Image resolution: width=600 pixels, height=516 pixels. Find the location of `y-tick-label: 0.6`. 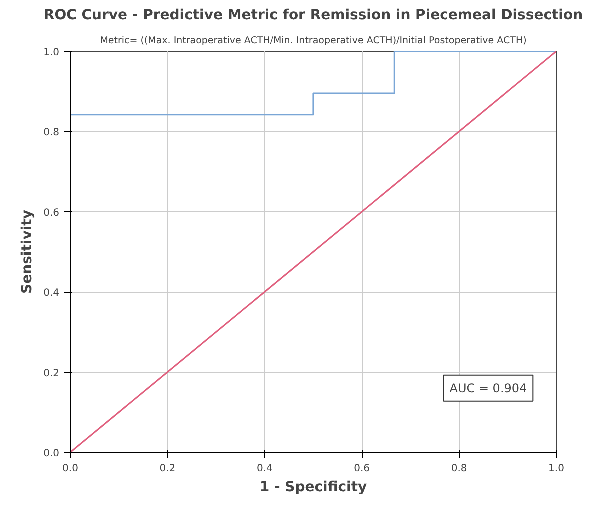

y-tick-label: 0.6 is located at coordinates (52, 213).